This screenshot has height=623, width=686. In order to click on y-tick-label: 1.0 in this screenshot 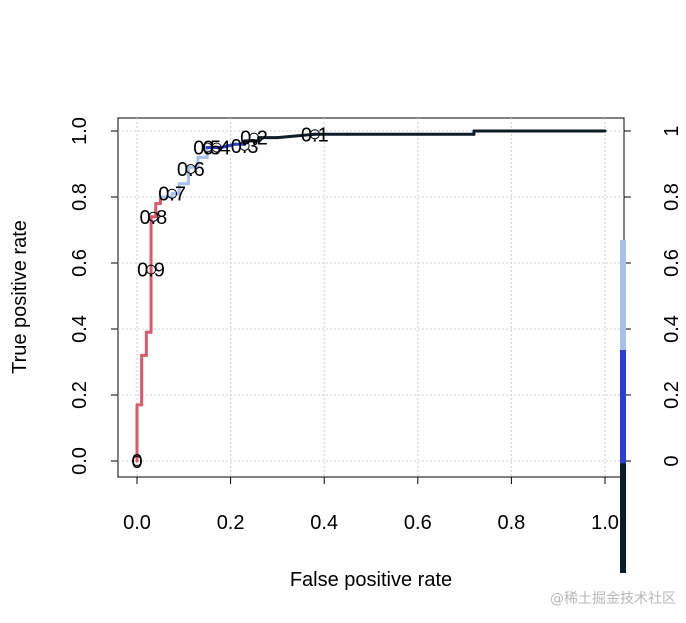, I will do `click(80, 131)`.